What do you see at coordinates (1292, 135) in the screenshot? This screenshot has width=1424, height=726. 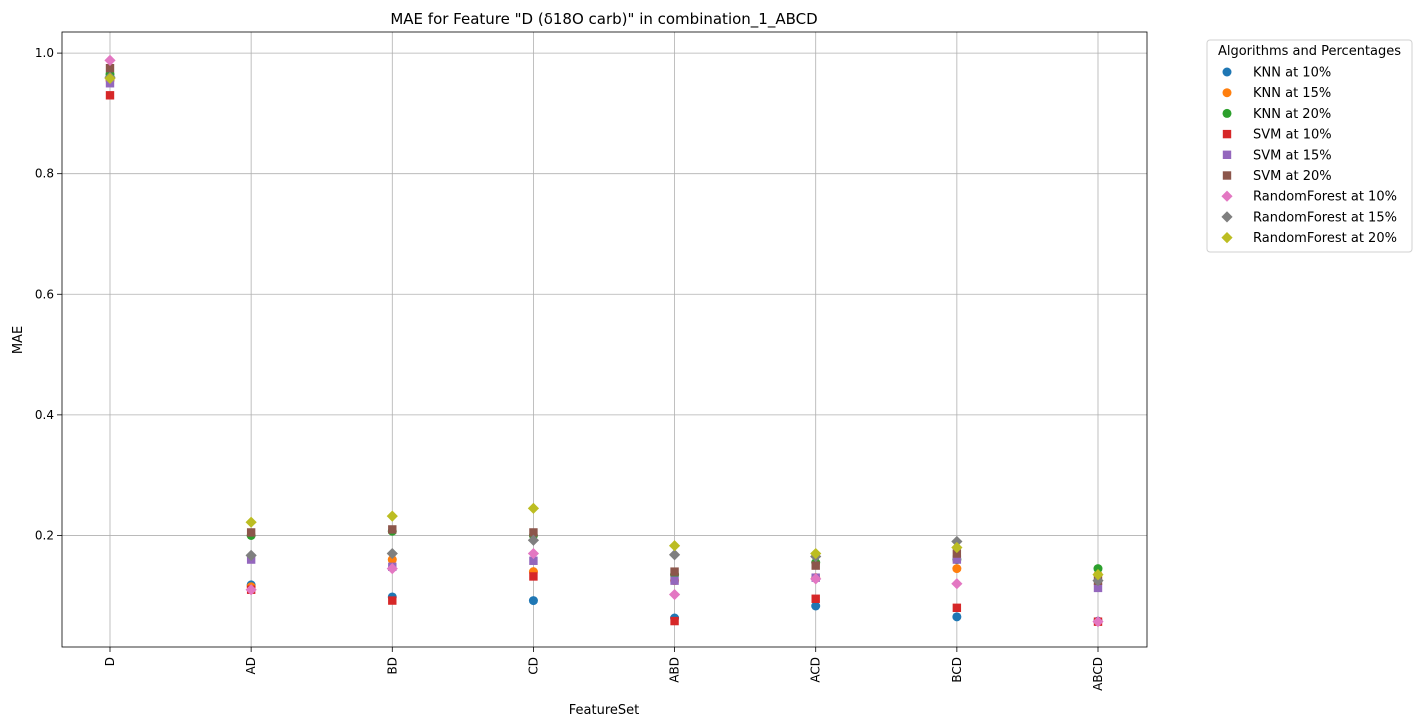 I see `legend-entry: SVM at 10%` at bounding box center [1292, 135].